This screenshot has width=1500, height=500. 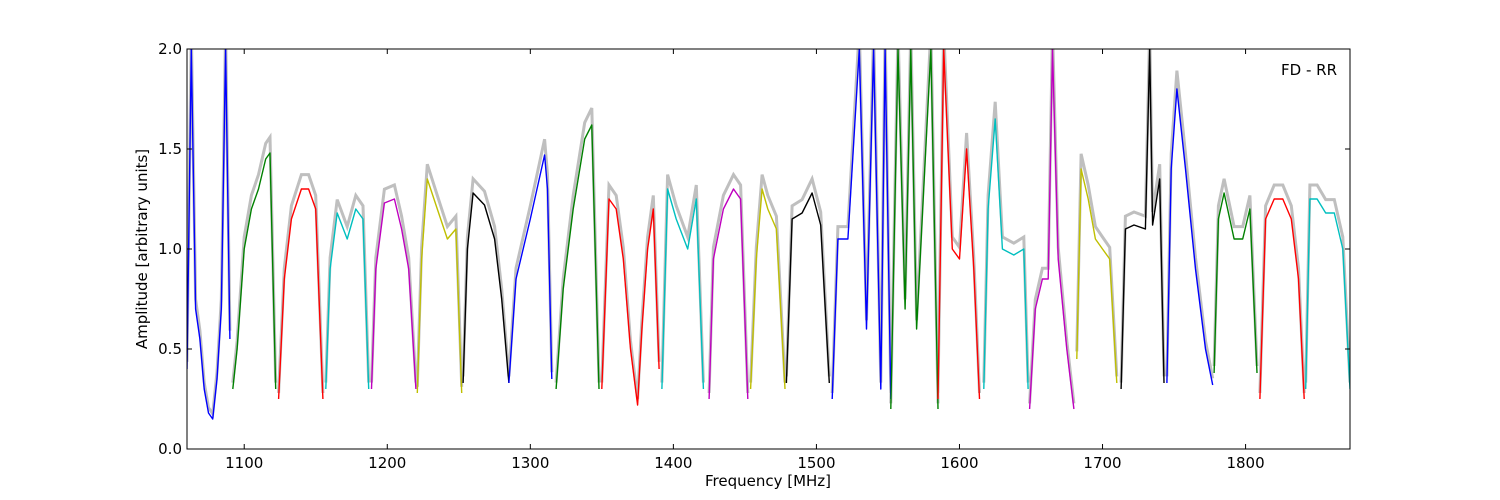 I want to click on y-tick-label: 1.0, so click(x=170, y=249).